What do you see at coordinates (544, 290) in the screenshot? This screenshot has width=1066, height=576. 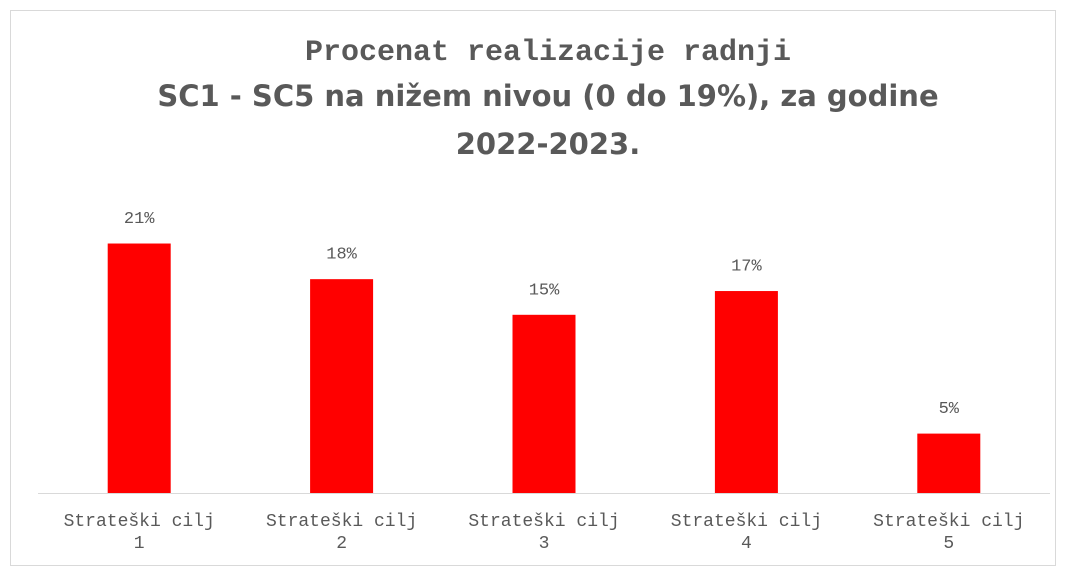 I see `data-label: 15%` at bounding box center [544, 290].